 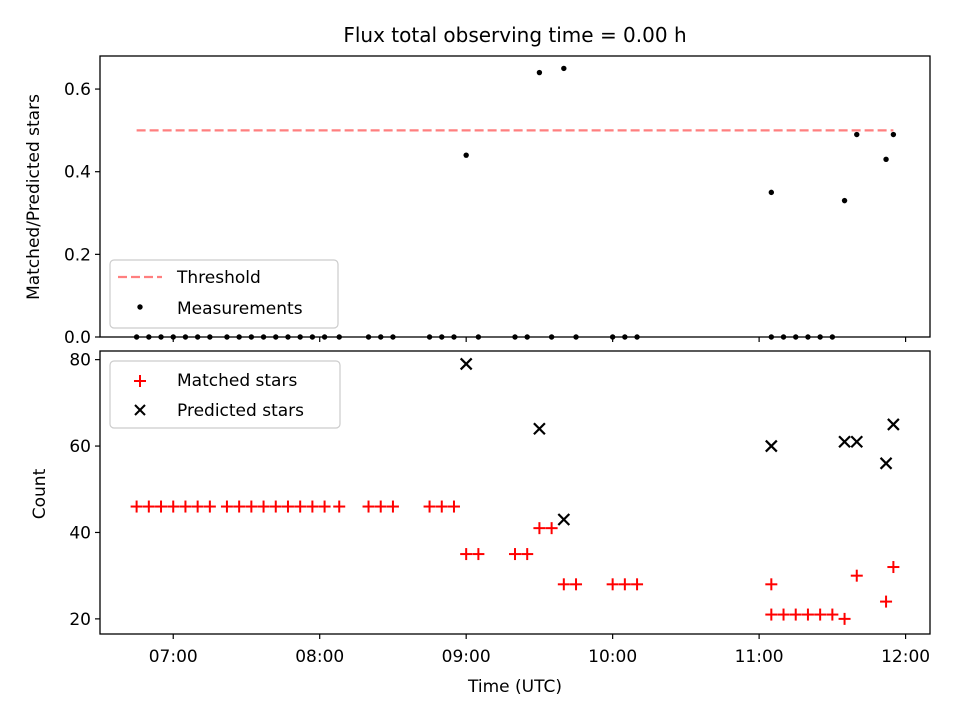 What do you see at coordinates (140, 307) in the screenshot?
I see `legend-measurements-swatch` at bounding box center [140, 307].